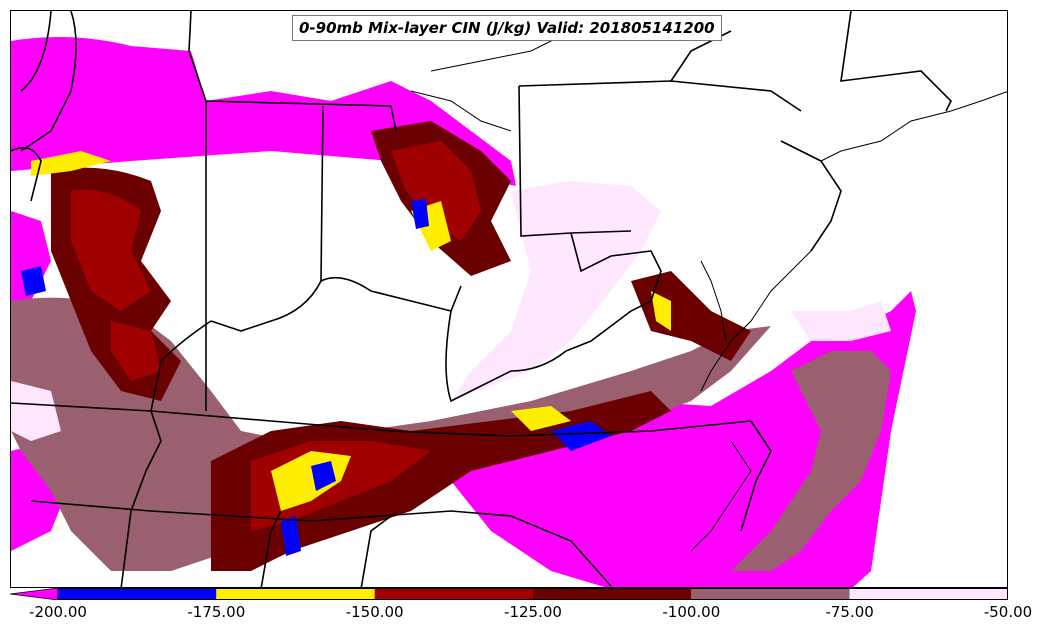  I want to click on colorbar-tick-label: -200.00, so click(58, 612).